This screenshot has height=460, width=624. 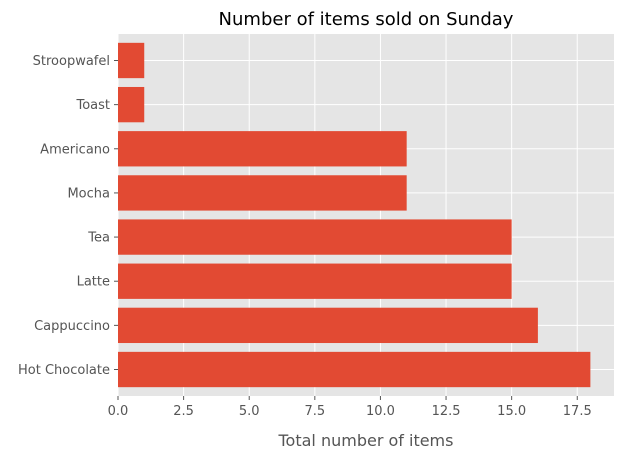 I want to click on x-axis-ticks: 0.0 2.5 5.0 7.5 10.0 12.5 15.0 17.5, so click(x=350, y=407).